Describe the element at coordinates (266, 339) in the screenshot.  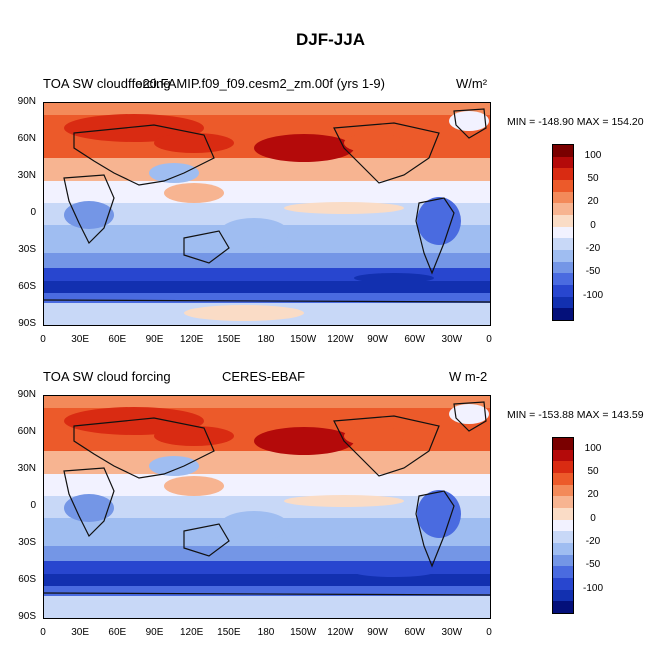
I see `lon-tick-label: 180` at that location.